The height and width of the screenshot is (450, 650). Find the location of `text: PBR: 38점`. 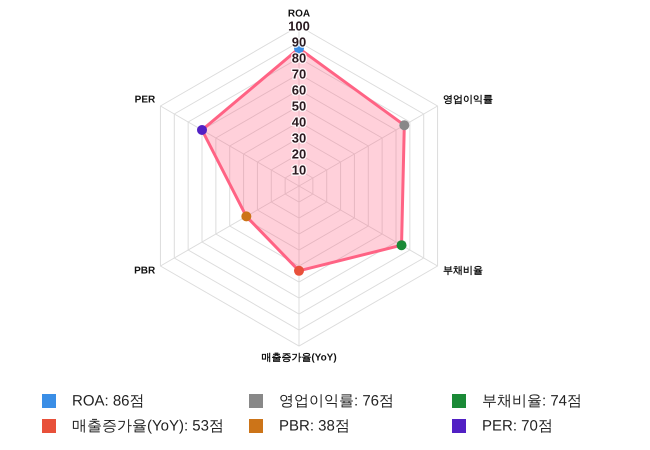

text: PBR: 38점 is located at coordinates (314, 426).